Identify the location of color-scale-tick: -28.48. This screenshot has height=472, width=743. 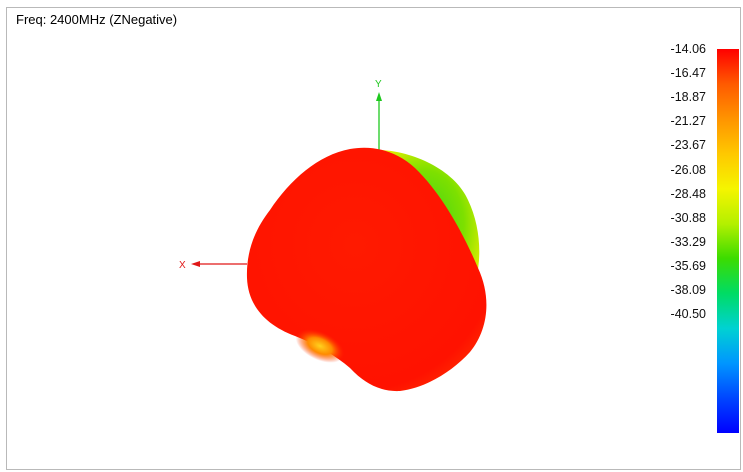
(688, 193).